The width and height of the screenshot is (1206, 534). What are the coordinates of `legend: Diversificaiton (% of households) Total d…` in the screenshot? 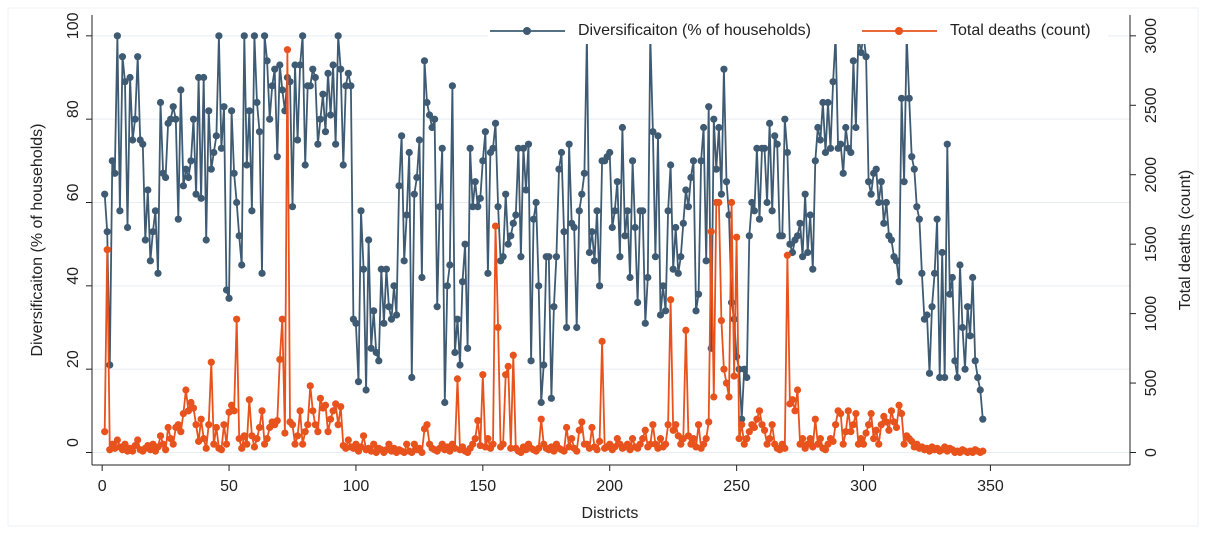 It's located at (798, 31).